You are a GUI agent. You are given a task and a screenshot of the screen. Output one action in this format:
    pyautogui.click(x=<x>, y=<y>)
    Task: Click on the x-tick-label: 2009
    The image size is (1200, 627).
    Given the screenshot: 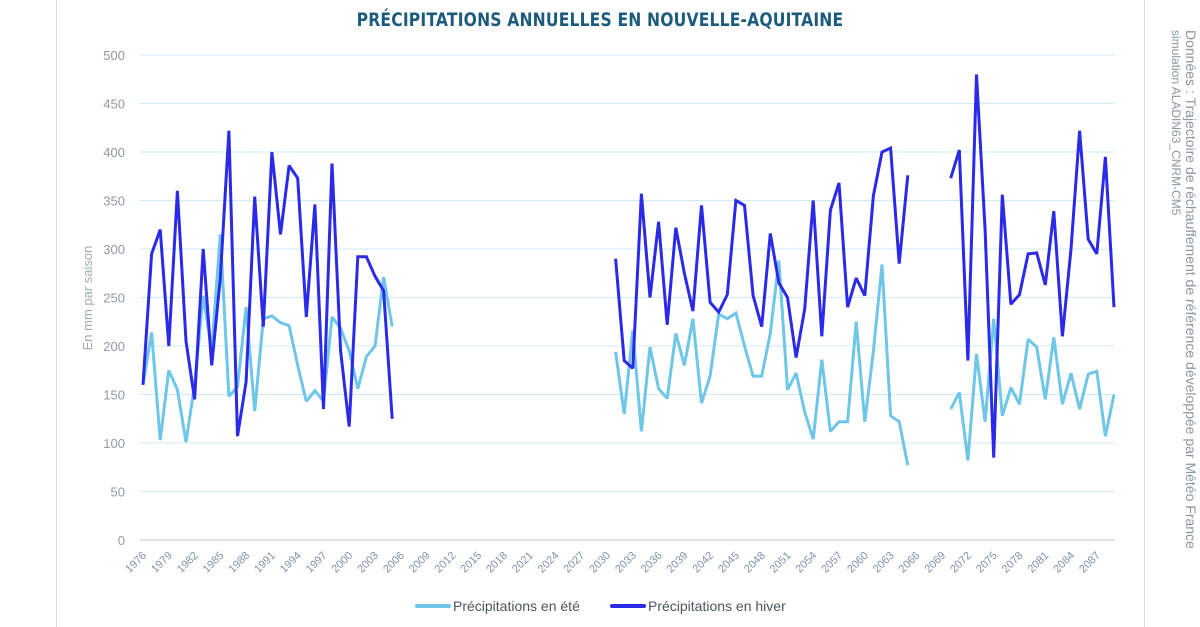 What is the action you would take?
    pyautogui.click(x=420, y=563)
    